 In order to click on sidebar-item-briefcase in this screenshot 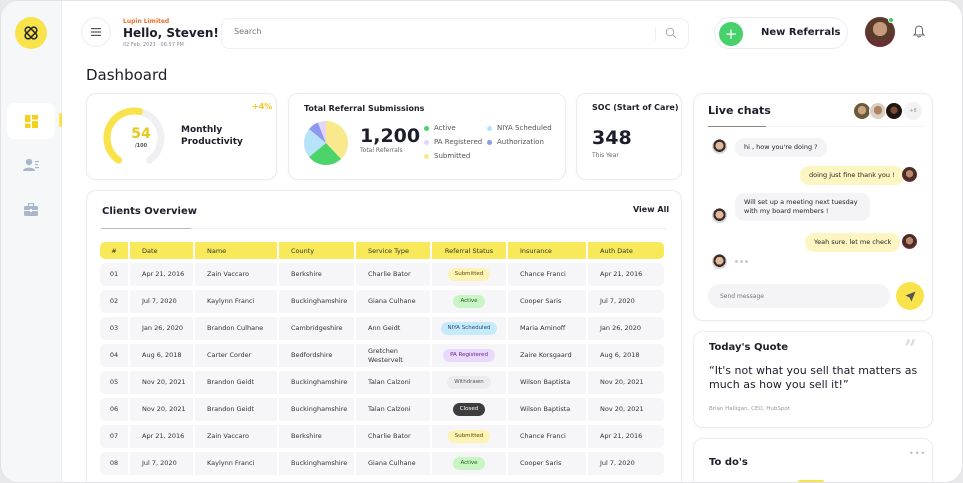, I will do `click(31, 209)`.